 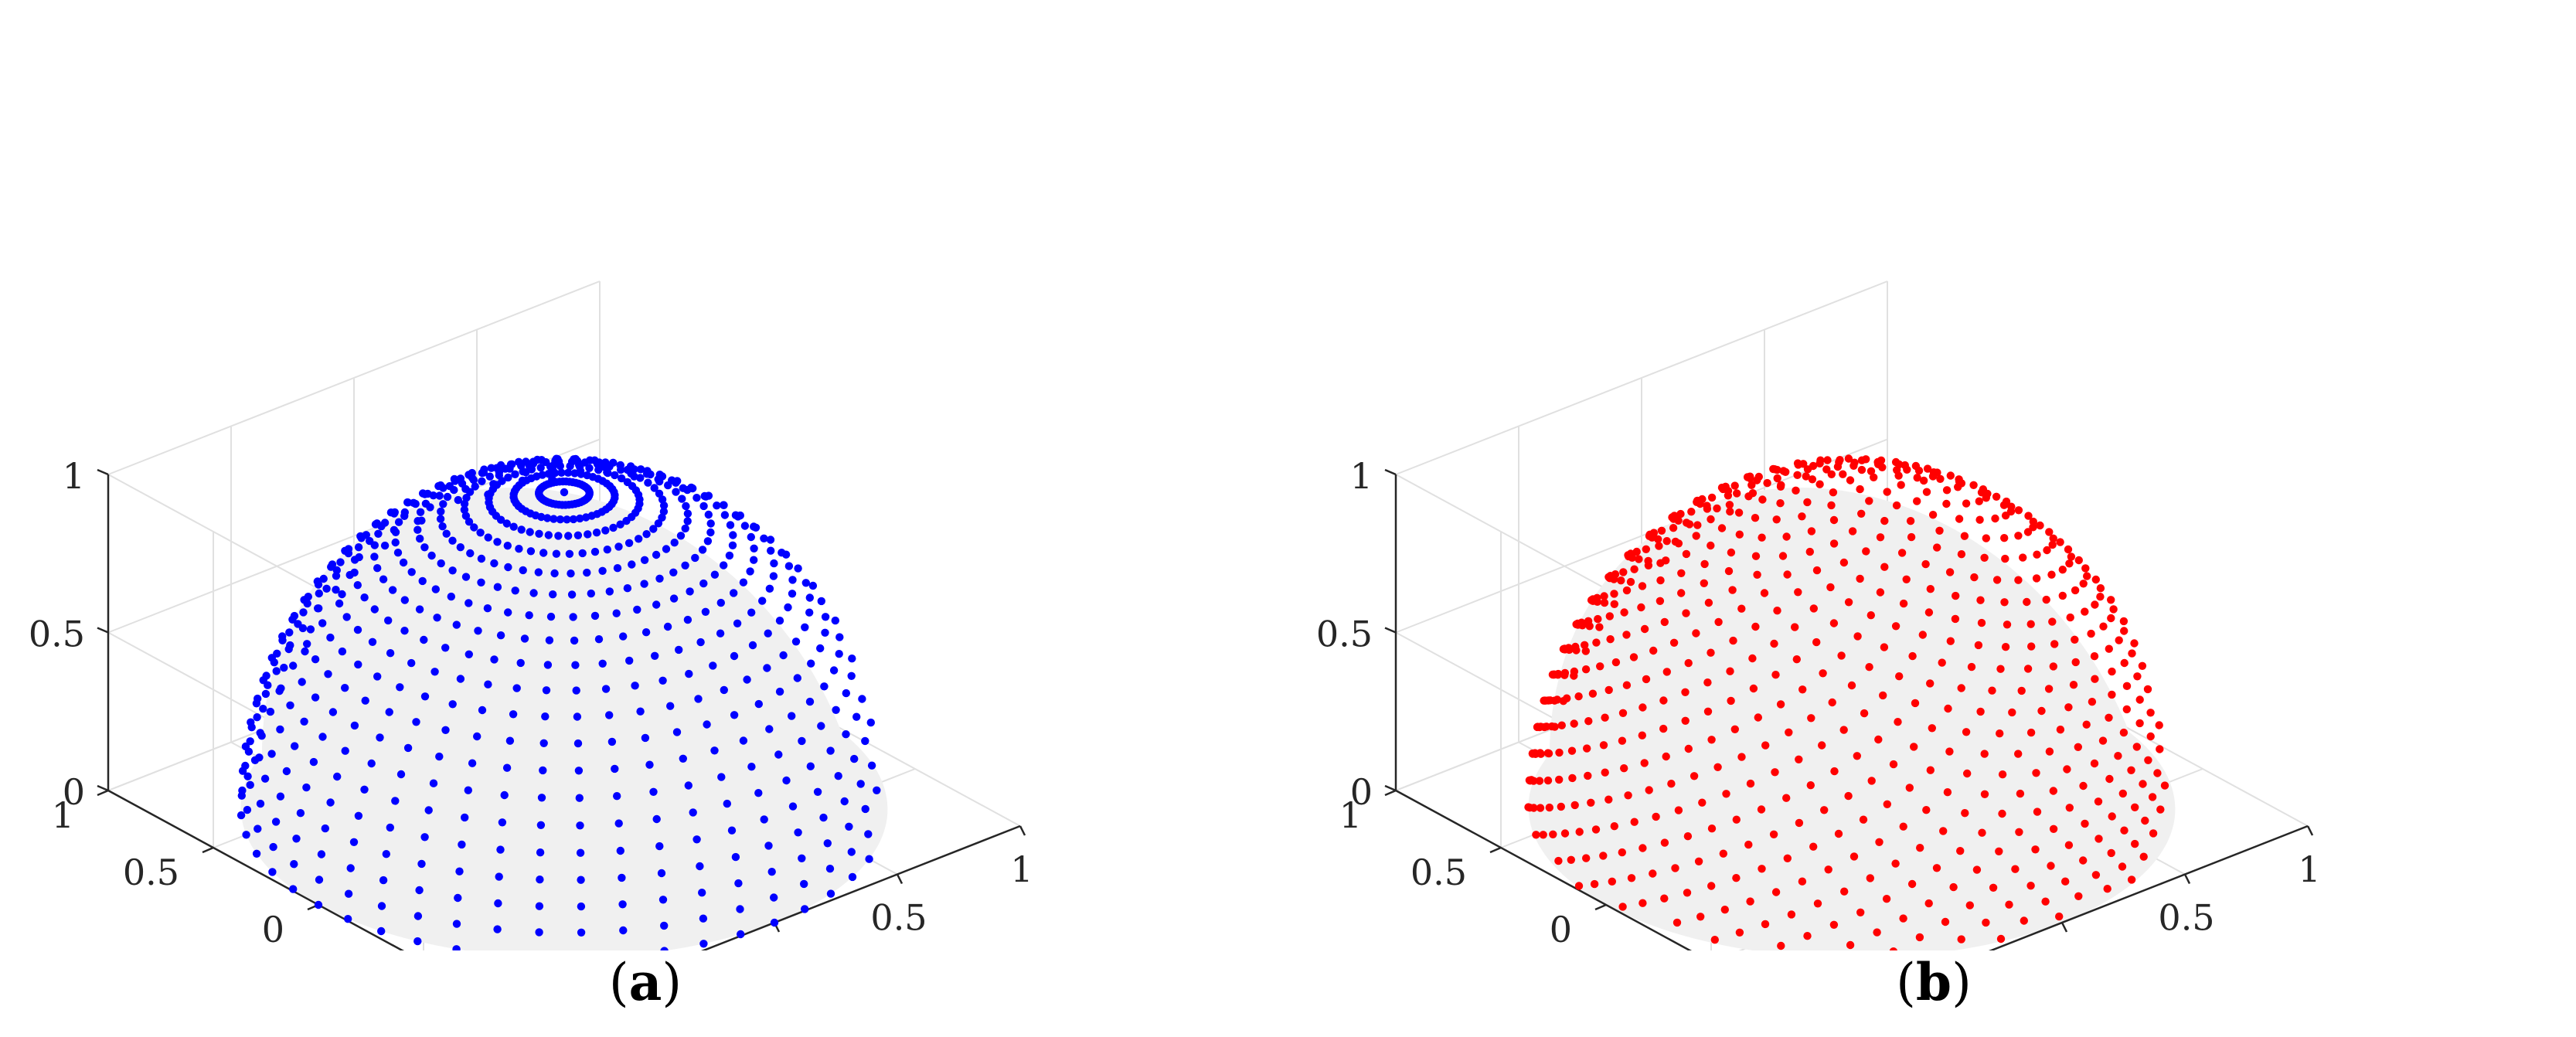 What do you see at coordinates (1641, 377) in the screenshot?
I see `wall-grid-z` at bounding box center [1641, 377].